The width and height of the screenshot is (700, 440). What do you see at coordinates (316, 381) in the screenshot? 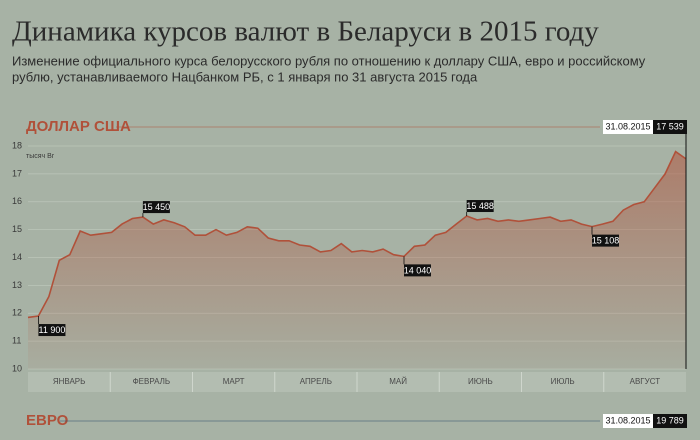
I see `x-tick-label: АПРЕЛЬ` at bounding box center [316, 381].